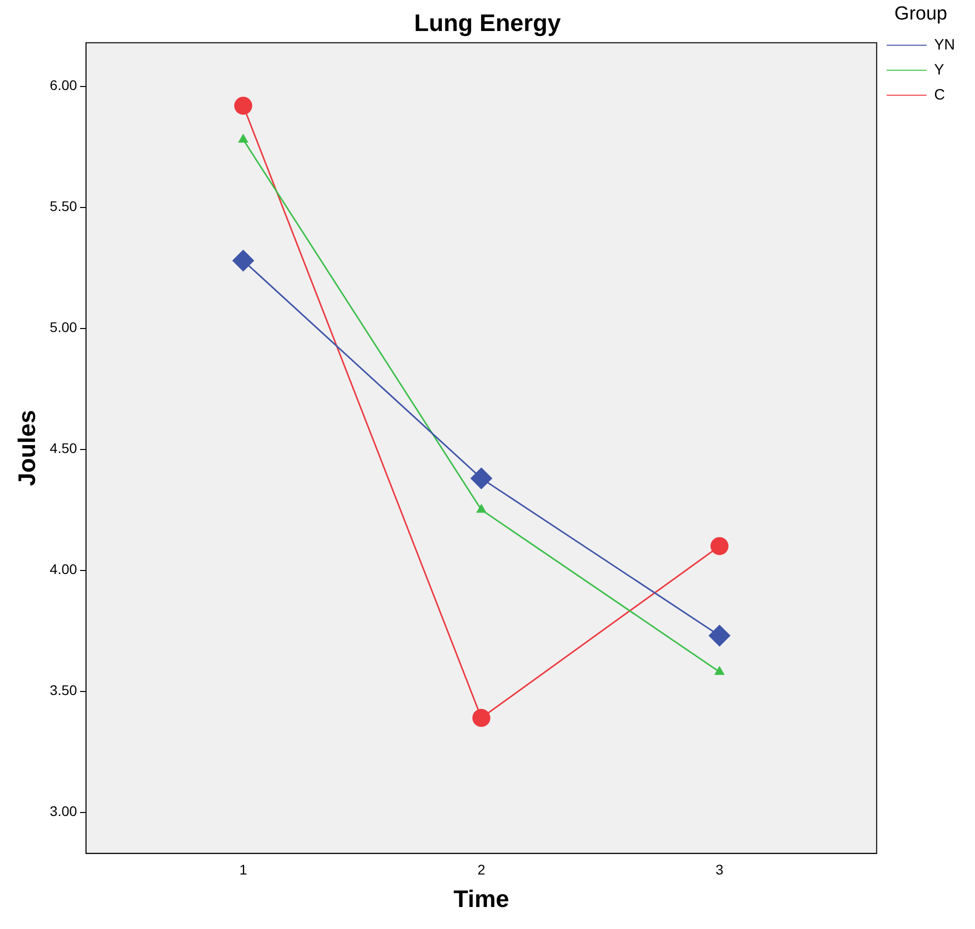 The width and height of the screenshot is (975, 929). I want to click on y-tick-label: 5.50, so click(64, 206).